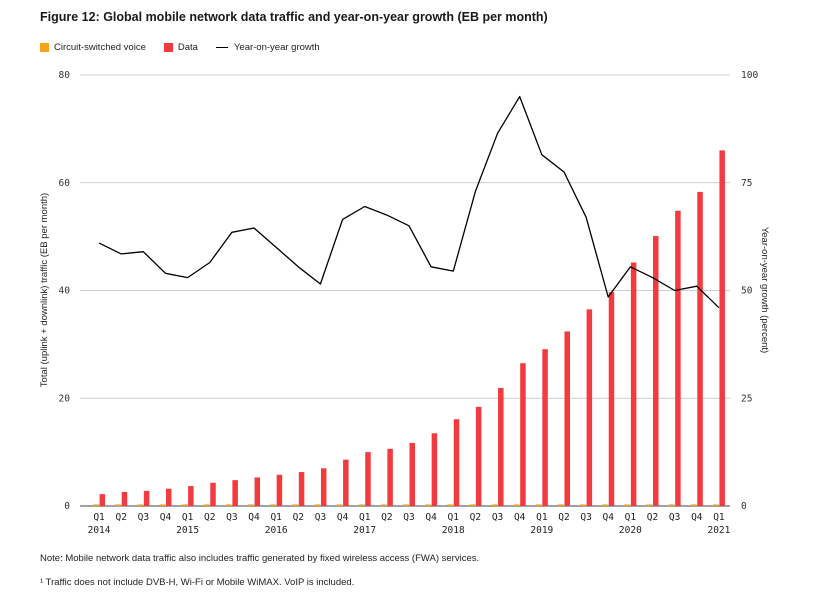 The height and width of the screenshot is (610, 825). I want to click on y-left-tick-label: 80, so click(65, 75).